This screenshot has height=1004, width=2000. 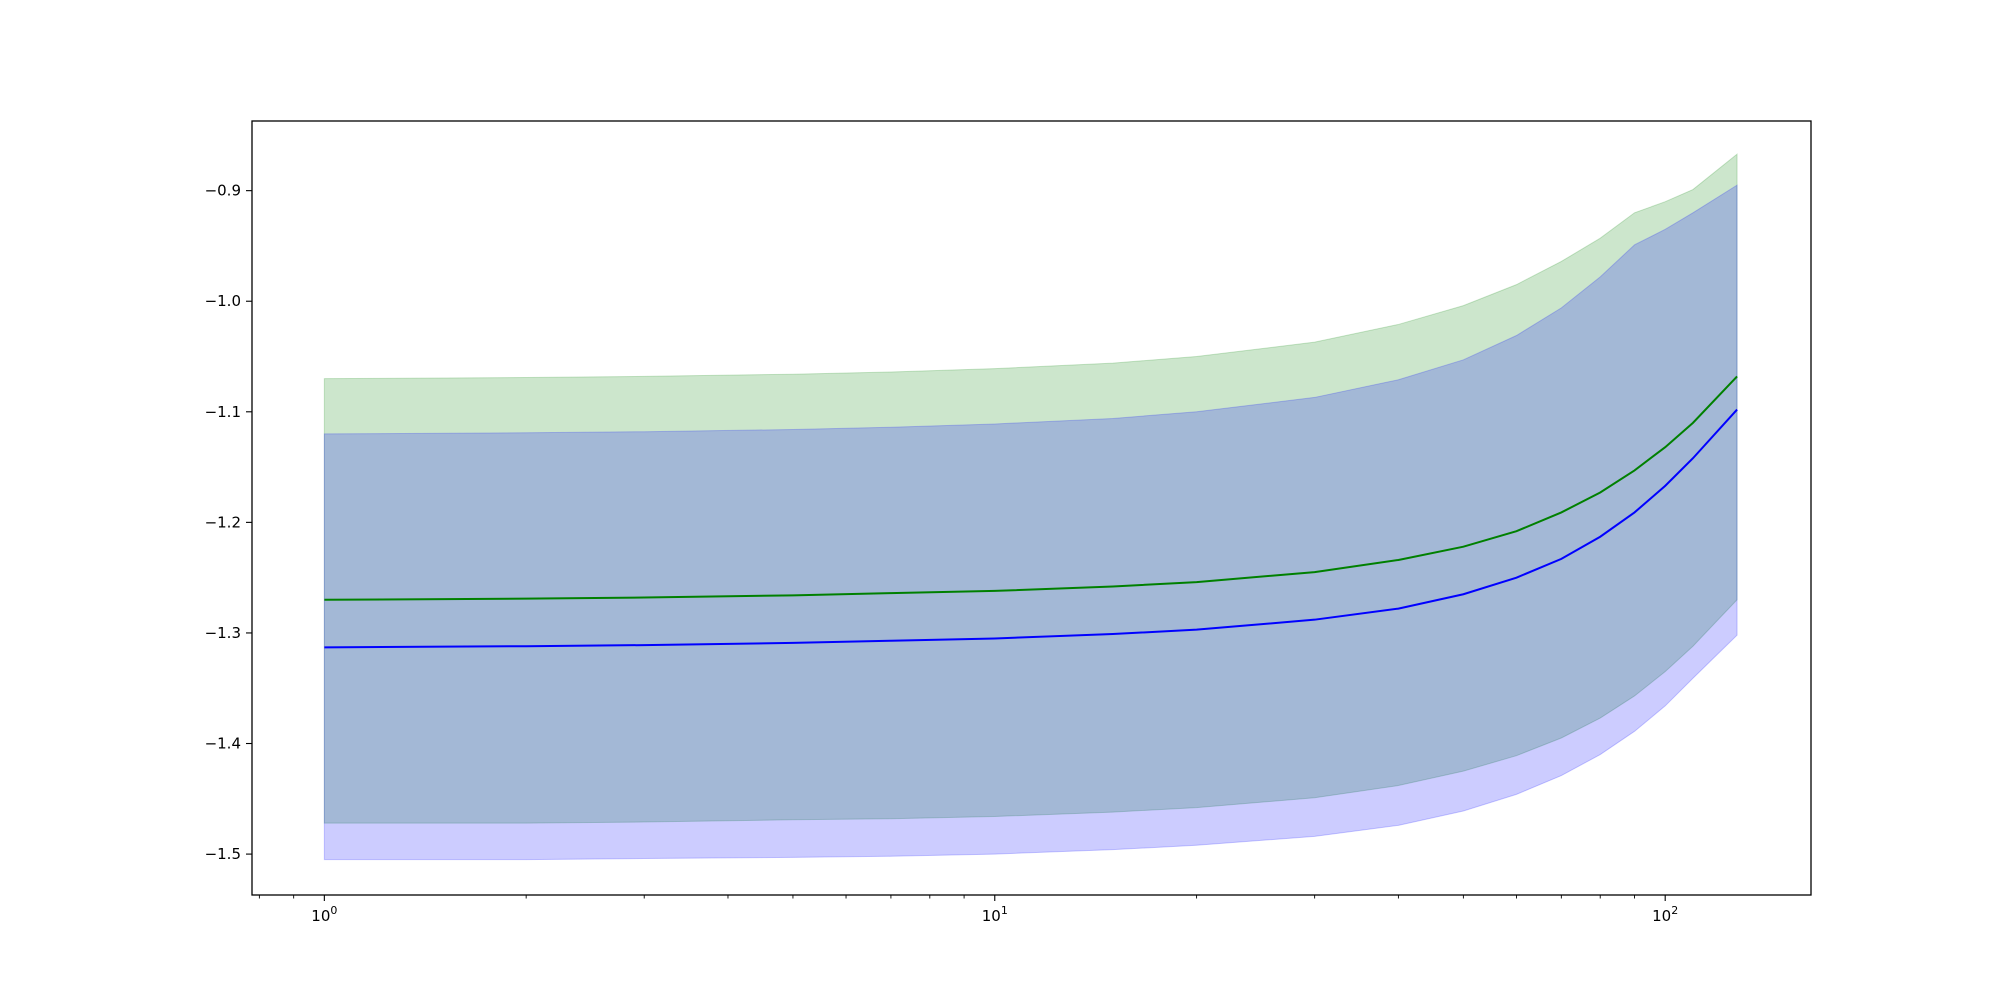 What do you see at coordinates (1004, 910) in the screenshot?
I see `x-tick-label-exponent: 1` at bounding box center [1004, 910].